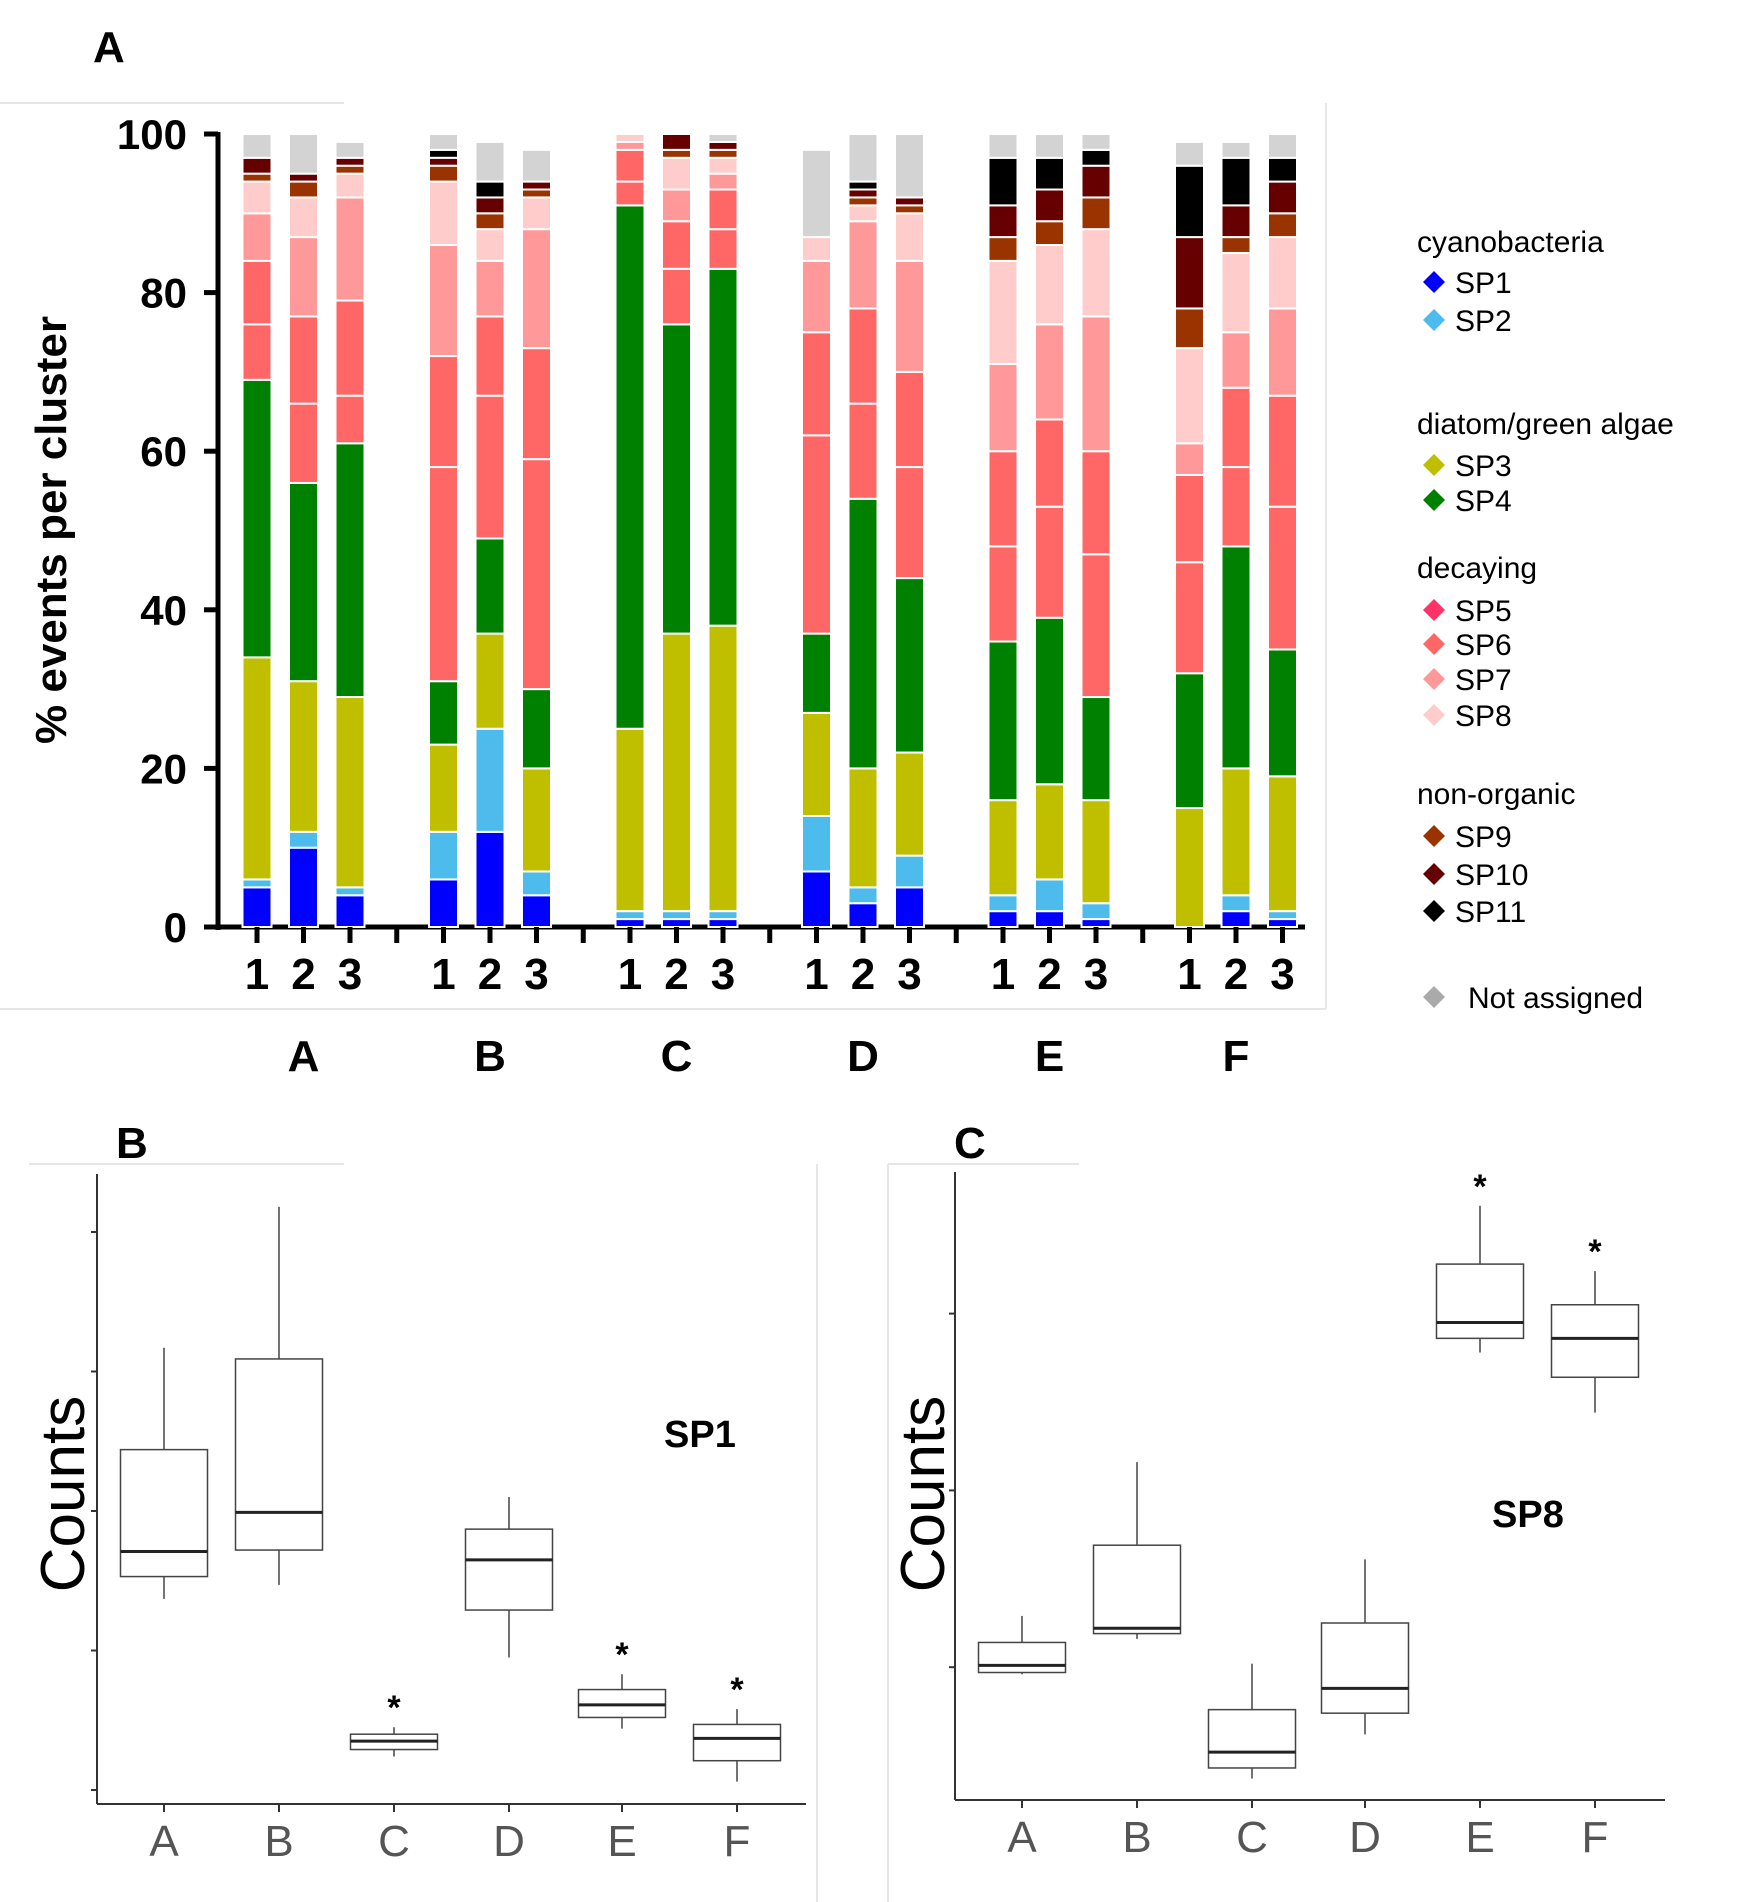 The width and height of the screenshot is (1740, 1902). I want to click on x-tick-label: F, so click(737, 1841).